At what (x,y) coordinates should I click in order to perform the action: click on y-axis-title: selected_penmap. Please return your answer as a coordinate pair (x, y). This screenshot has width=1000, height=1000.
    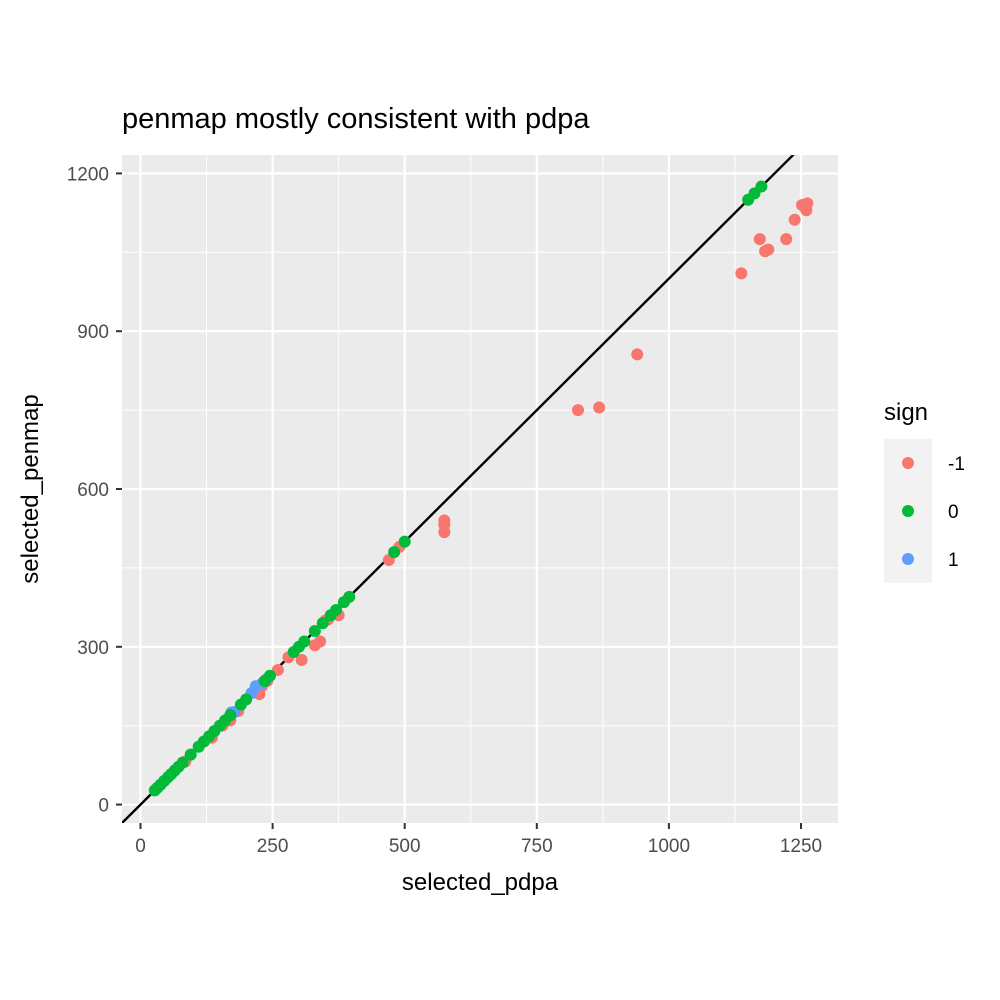
    Looking at the image, I should click on (30, 488).